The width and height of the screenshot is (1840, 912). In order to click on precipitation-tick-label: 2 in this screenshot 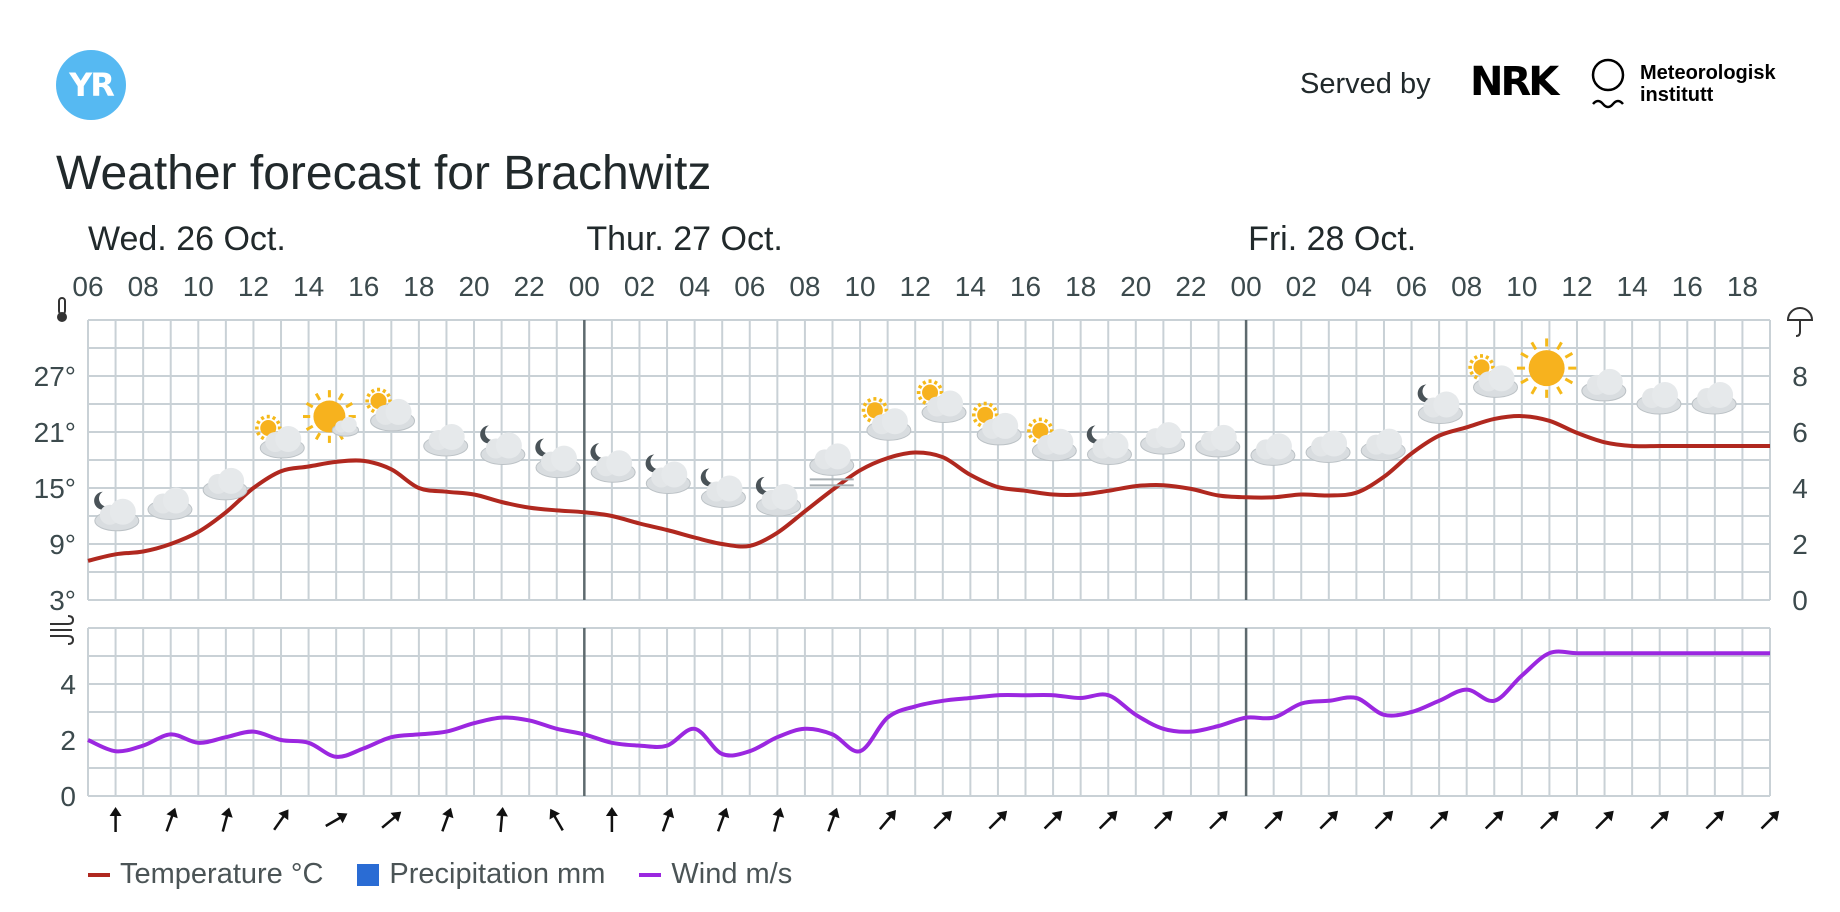, I will do `click(1800, 544)`.